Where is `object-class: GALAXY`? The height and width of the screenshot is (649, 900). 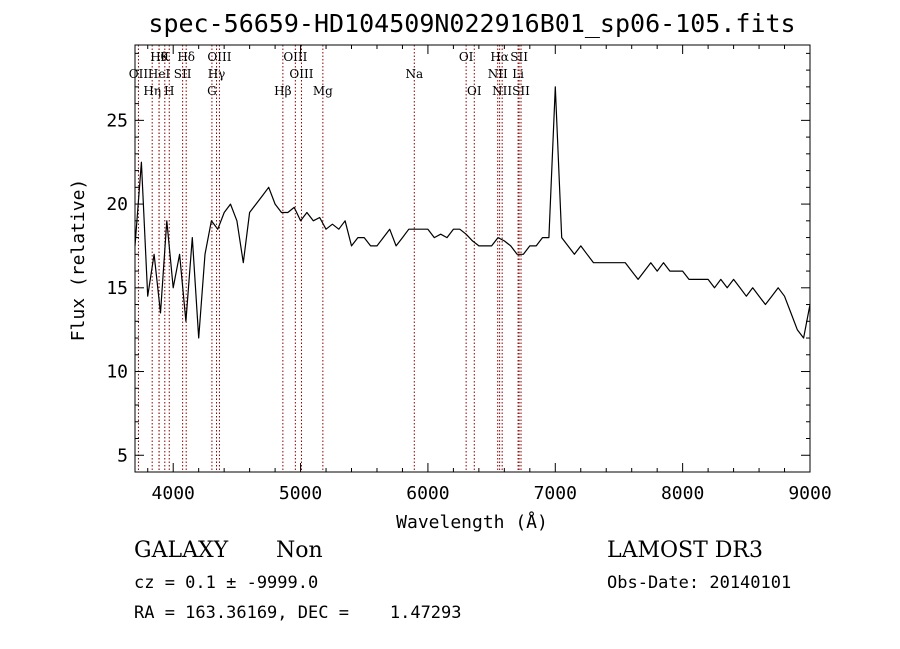 object-class: GALAXY is located at coordinates (181, 550).